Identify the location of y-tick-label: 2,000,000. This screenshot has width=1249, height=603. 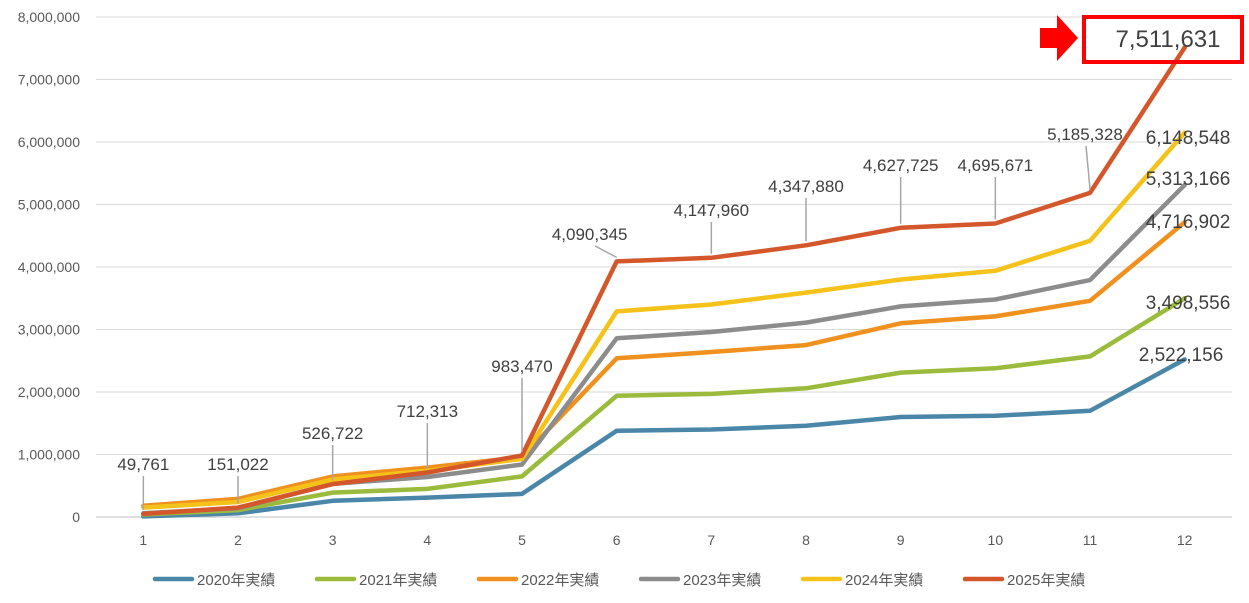
(49, 392).